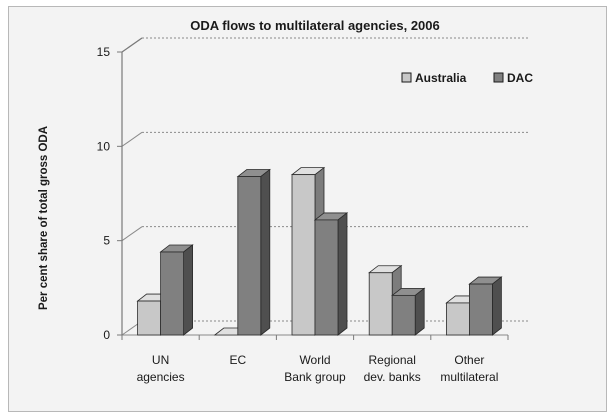 This screenshot has width=615, height=417. I want to click on y-tick-label: 15, so click(104, 52).